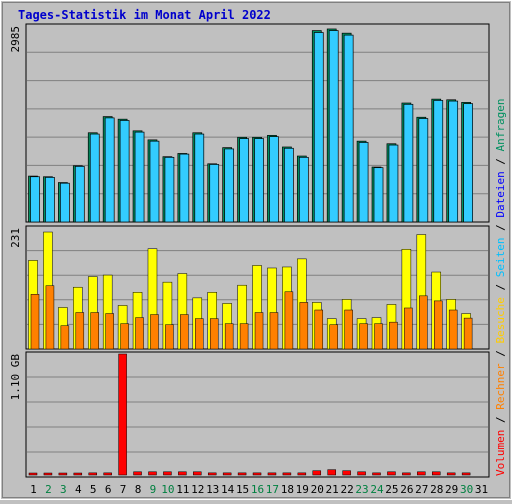 This screenshot has width=512, height=504. I want to click on x-tick-label: 16, so click(257, 489).